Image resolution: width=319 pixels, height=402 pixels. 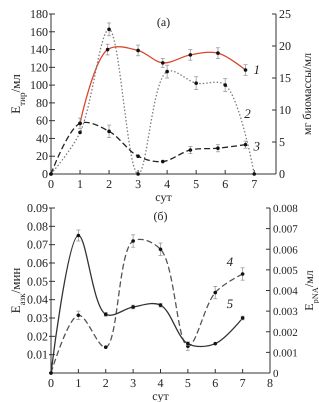 What do you see at coordinates (285, 270) in the screenshot?
I see `y2-tick-label: 0.005` at bounding box center [285, 270].